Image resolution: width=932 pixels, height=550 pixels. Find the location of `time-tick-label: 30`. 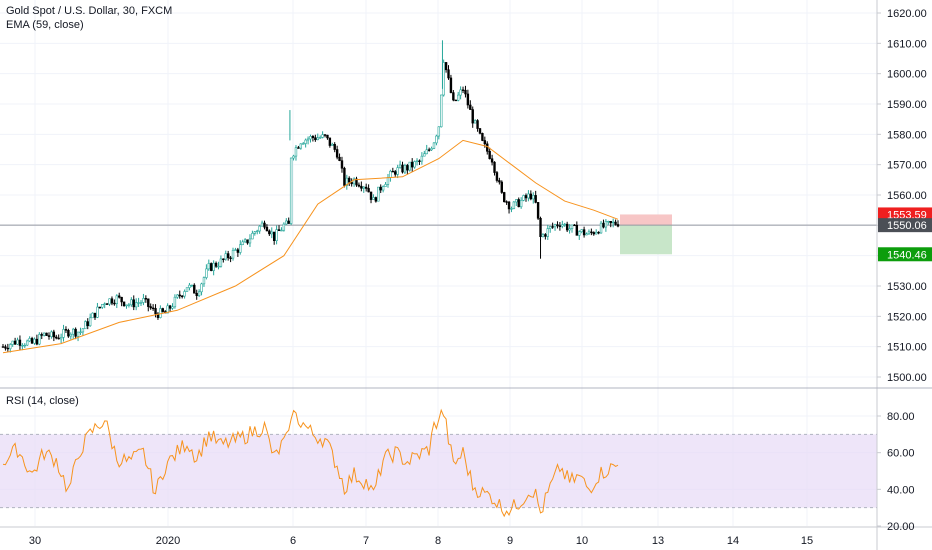

time-tick-label: 30 is located at coordinates (35, 541).